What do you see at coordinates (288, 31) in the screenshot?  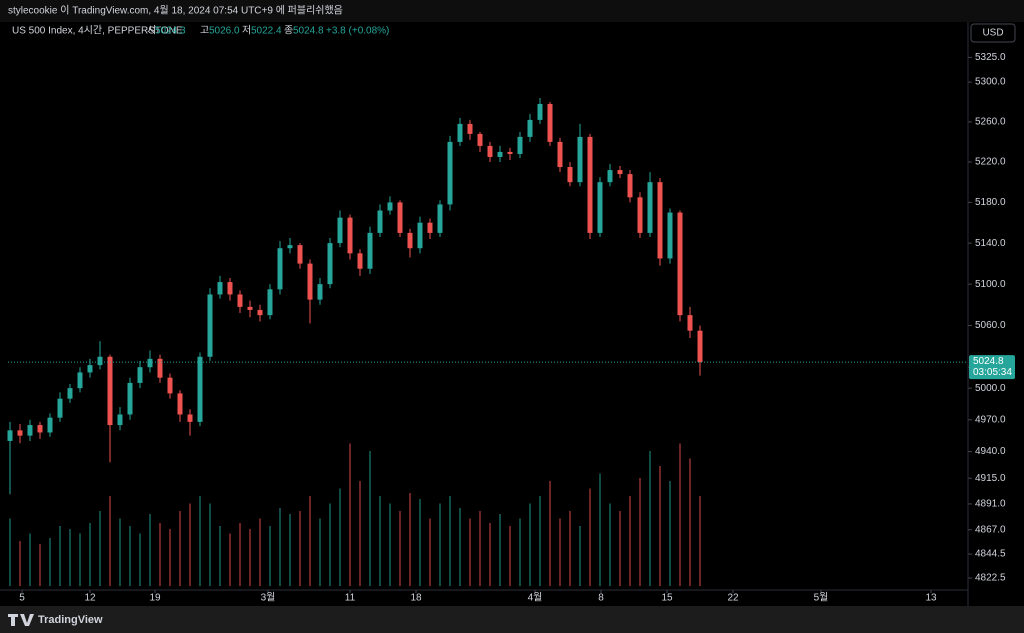 I see `legend-close-label: 종` at bounding box center [288, 31].